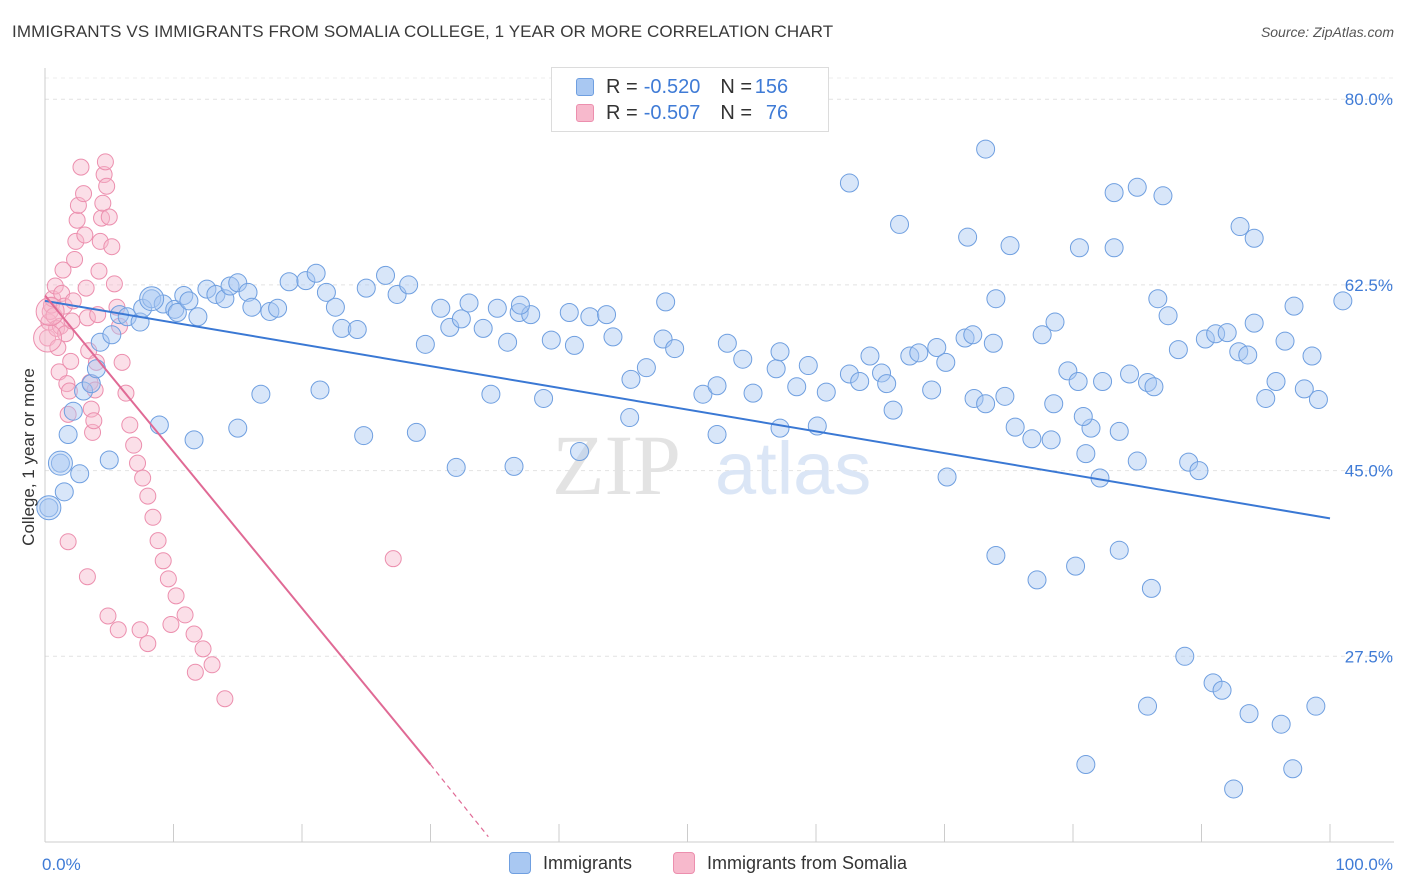 This screenshot has height=892, width=1406. I want to click on legend-row-somalia: R = -0.507 N = 76, so click(682, 113).